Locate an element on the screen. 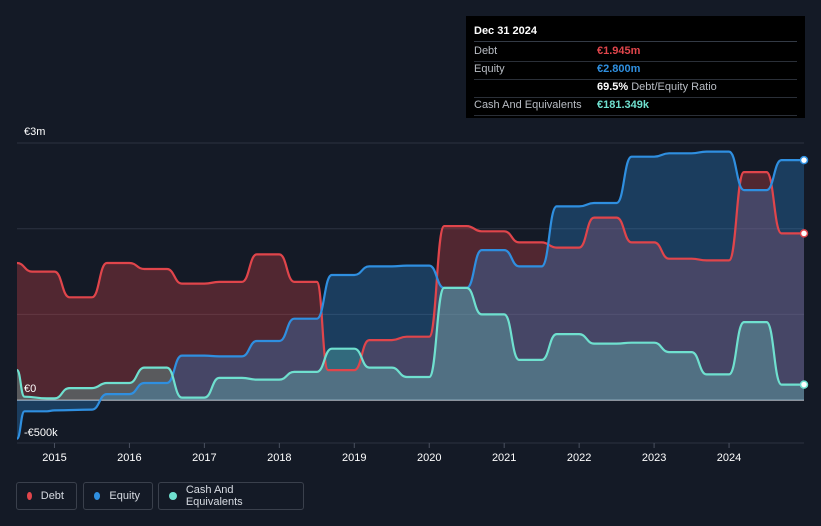 The image size is (821, 526). x-tick-label: 2020 is located at coordinates (429, 458).